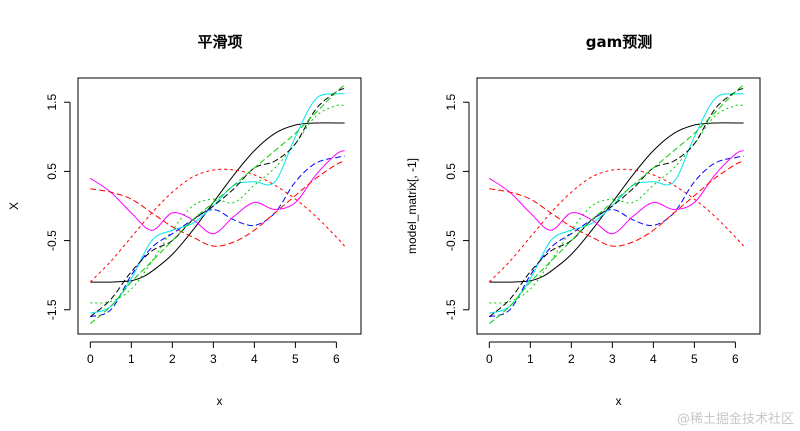 This screenshot has width=800, height=431. Describe the element at coordinates (219, 42) in the screenshot. I see `chart-title: 平滑项` at that location.